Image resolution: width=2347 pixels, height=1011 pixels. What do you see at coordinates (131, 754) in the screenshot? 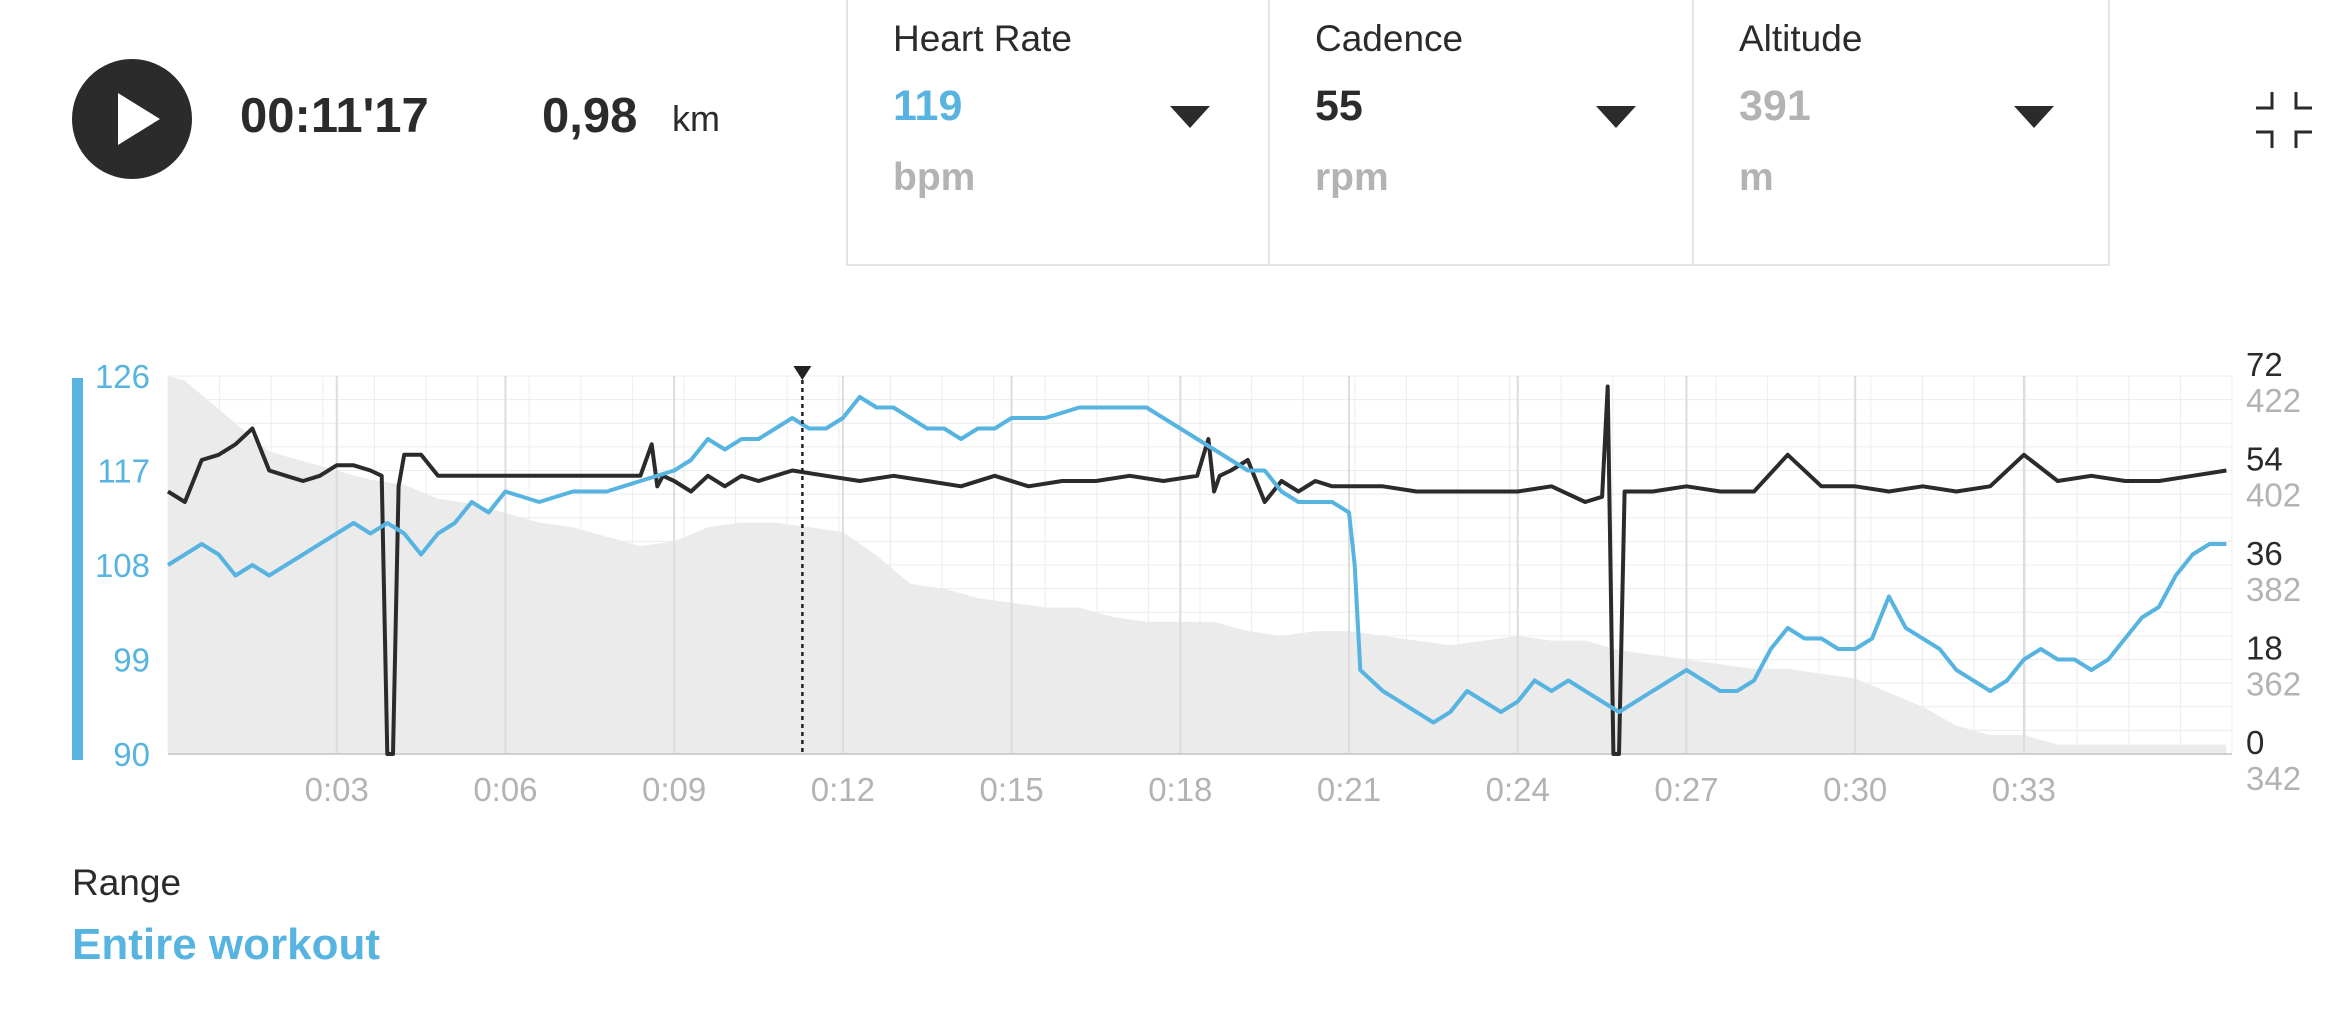
I see `heart-rate-tick-label: 90` at bounding box center [131, 754].